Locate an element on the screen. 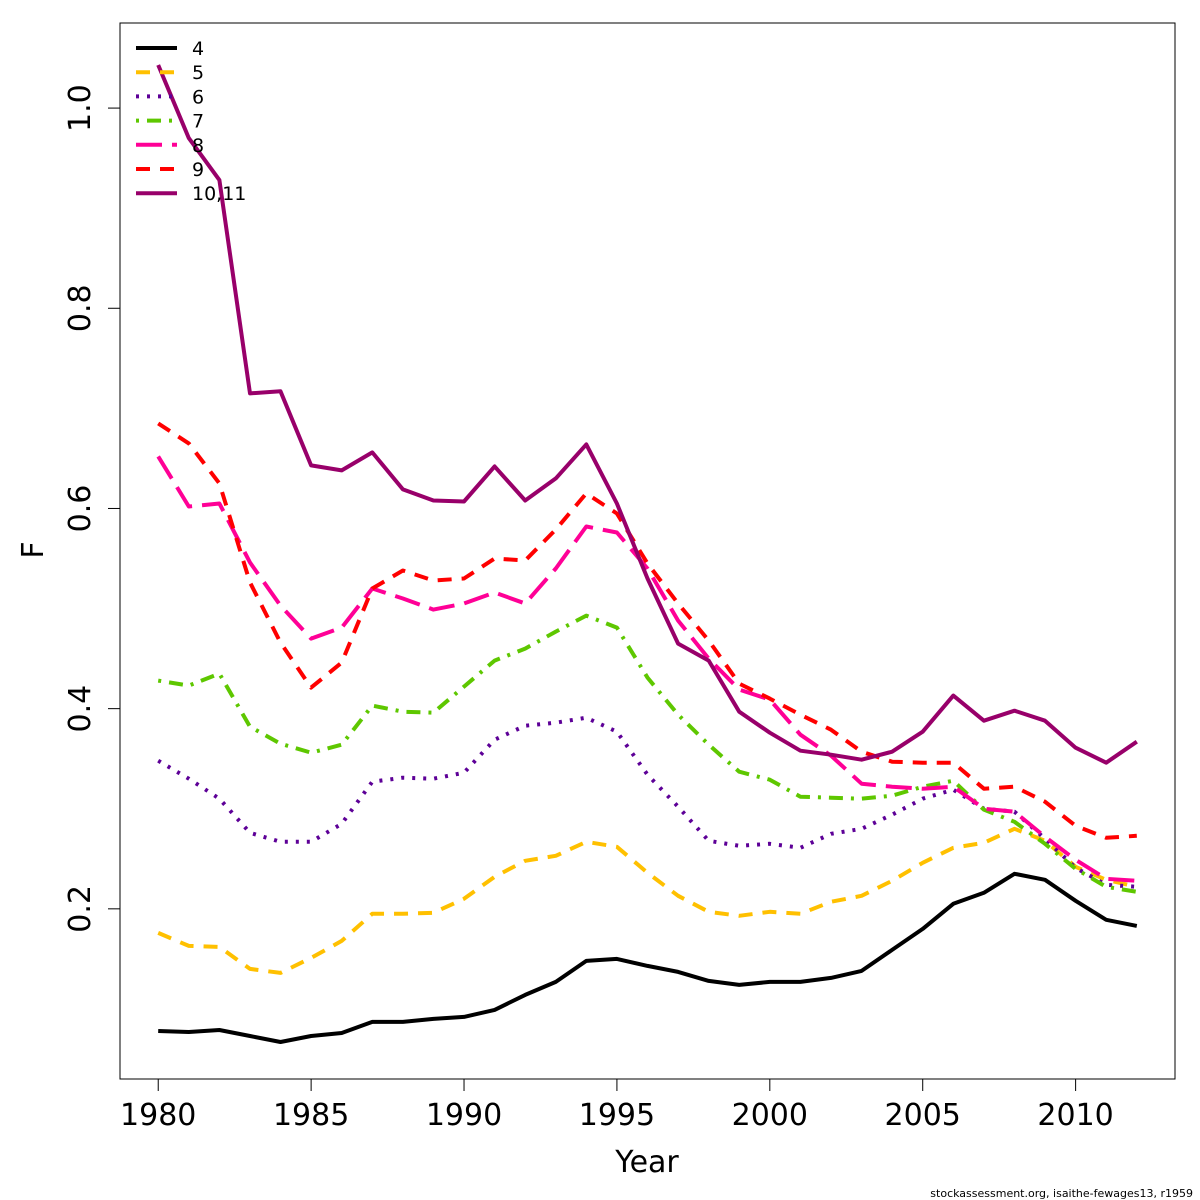 This screenshot has width=1200, height=1200. x-tick-label: 1985 is located at coordinates (311, 1115).